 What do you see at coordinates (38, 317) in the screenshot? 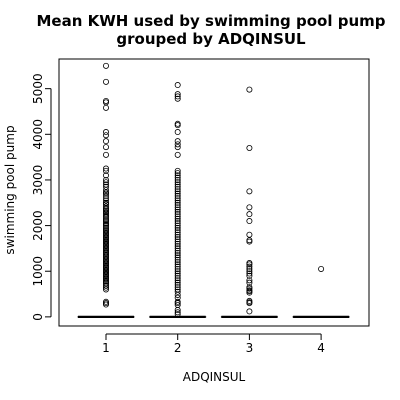
I see `y-tick-label: 0` at bounding box center [38, 317].